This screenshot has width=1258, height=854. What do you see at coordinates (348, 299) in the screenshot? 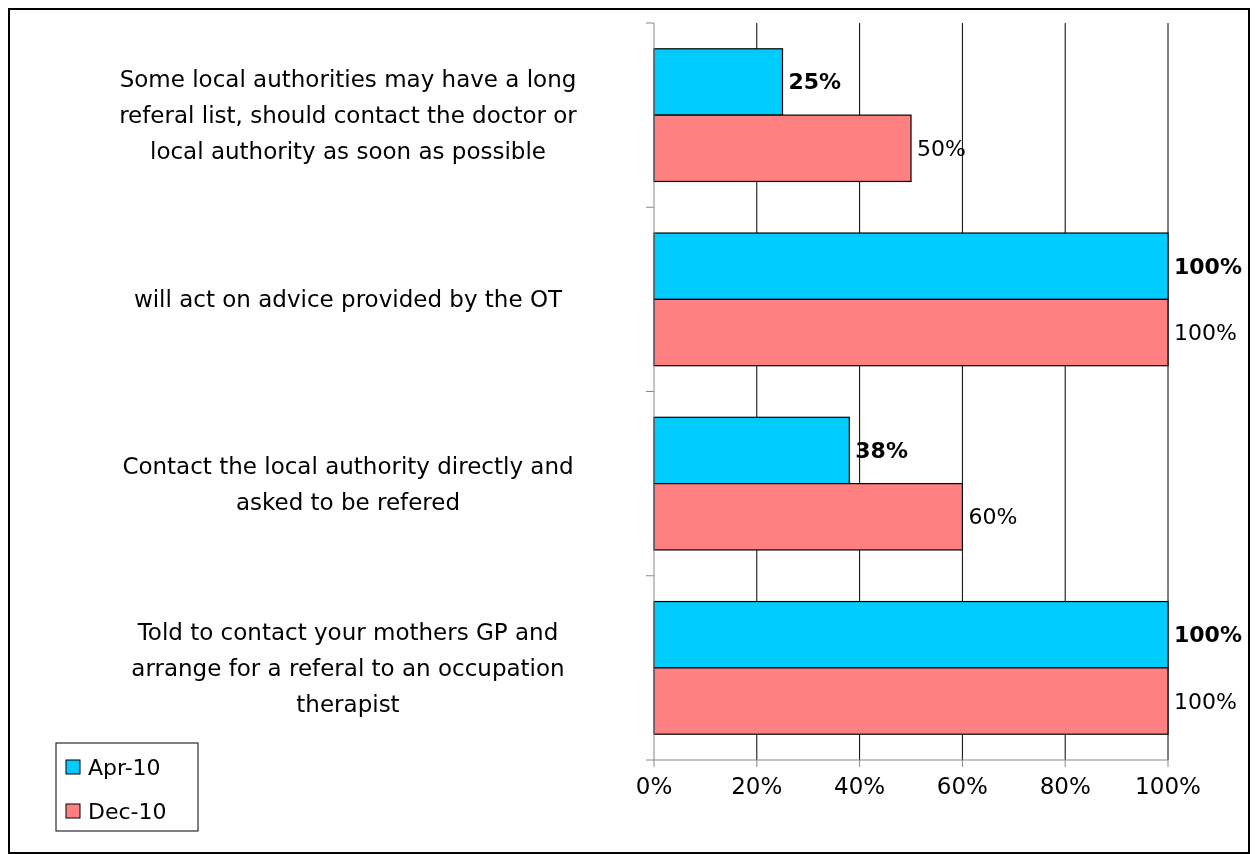
I see `y-tick-label: will act on advice provided by the OT` at bounding box center [348, 299].